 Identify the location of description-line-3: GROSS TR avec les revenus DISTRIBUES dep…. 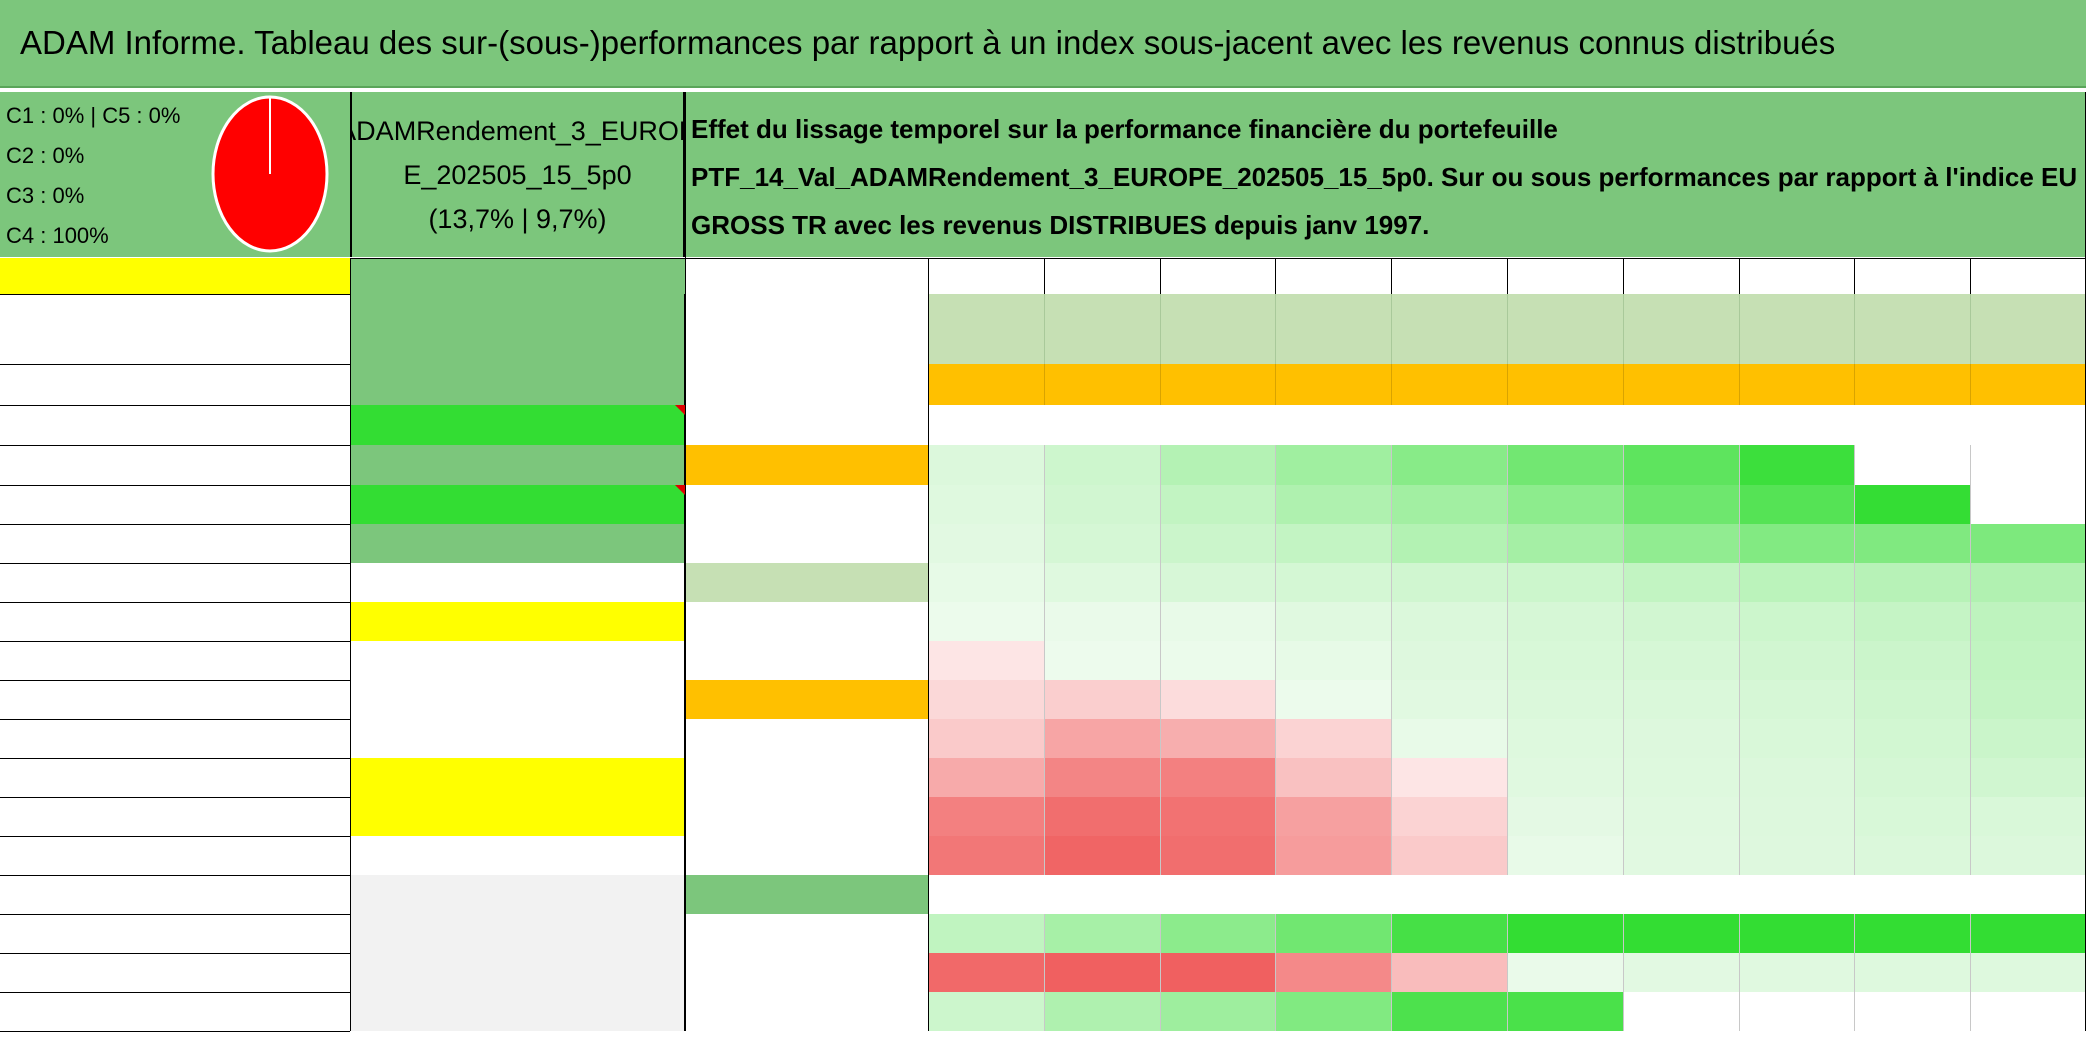
(1060, 224).